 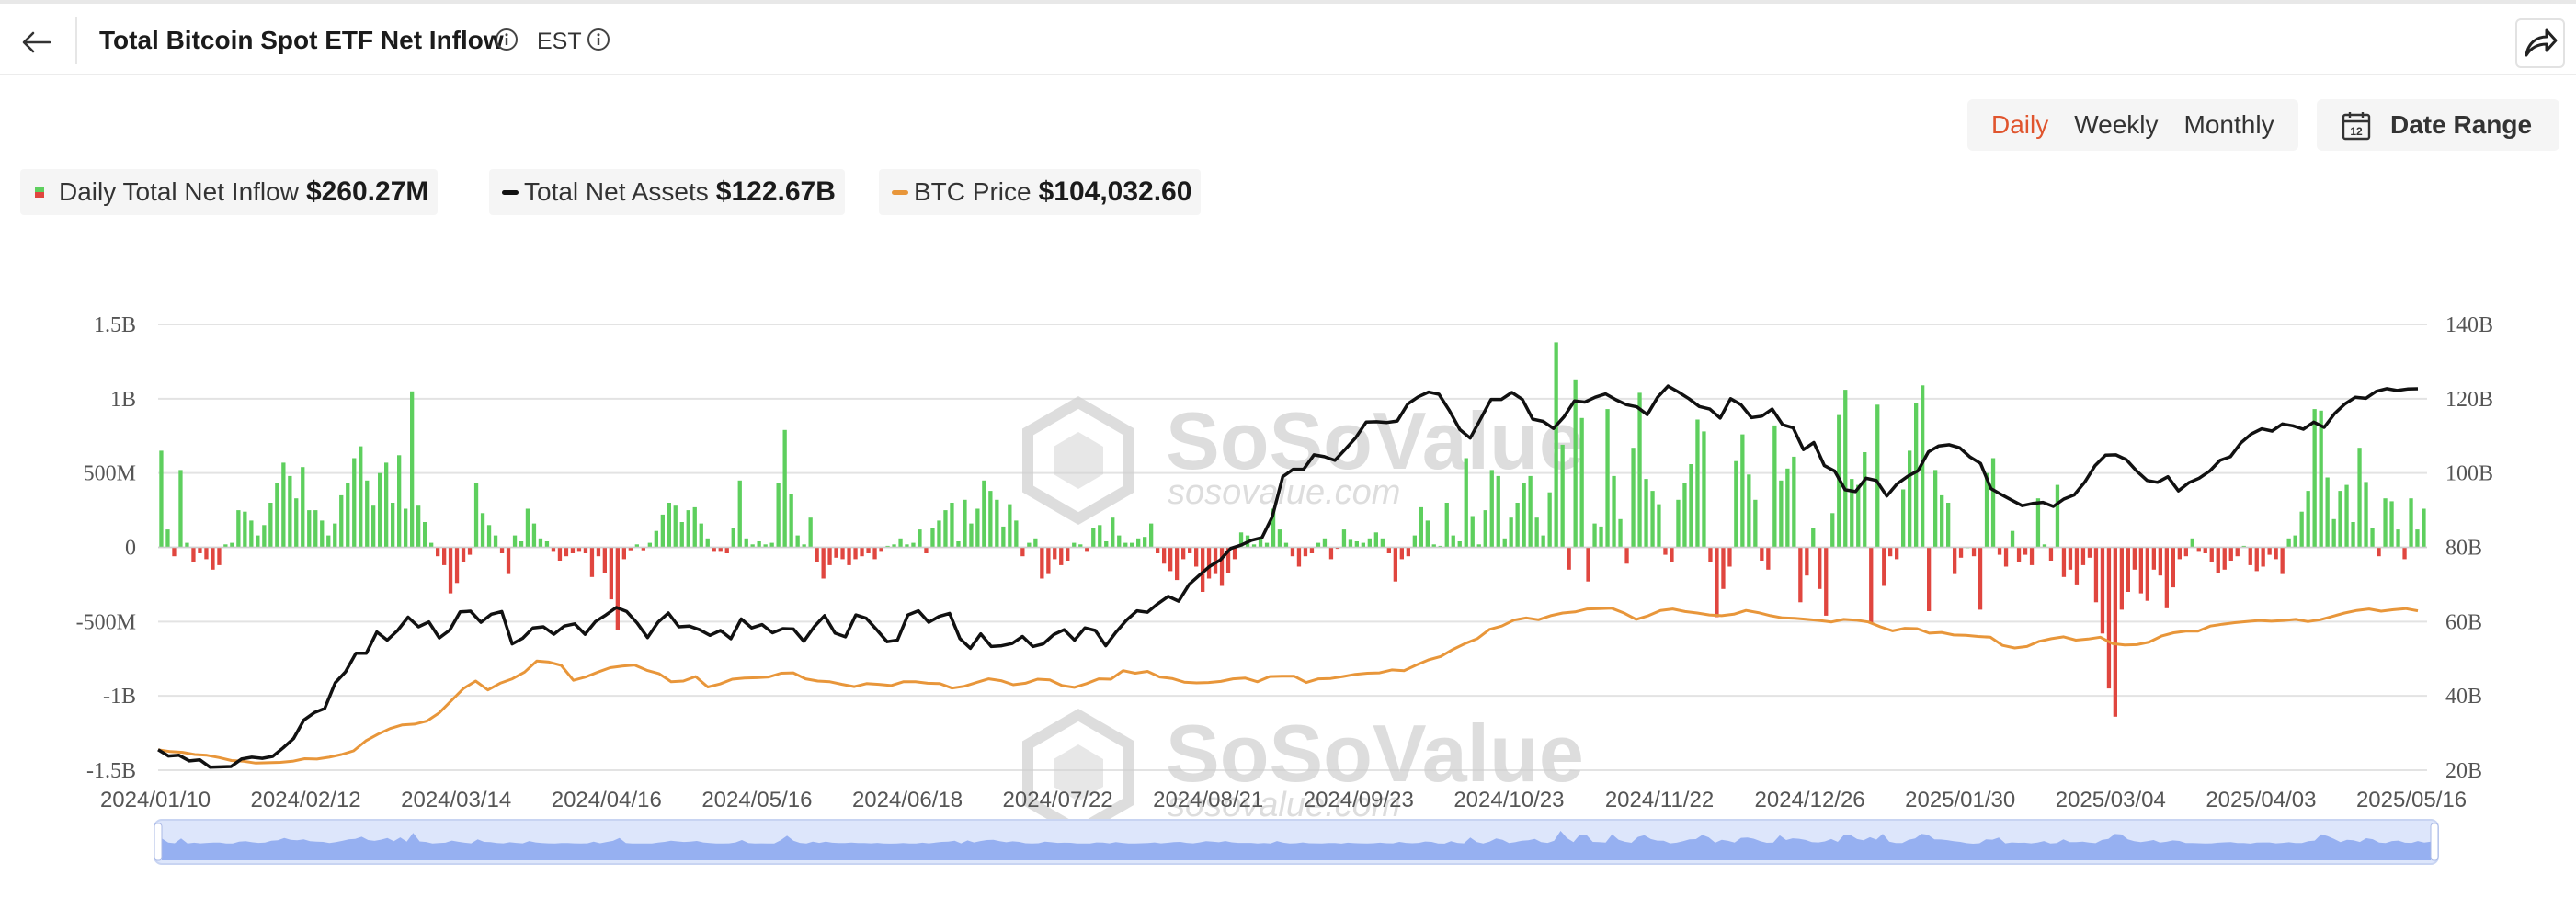 I want to click on legend-total-net-assets: Total Net Assets $122.67B, so click(x=667, y=192).